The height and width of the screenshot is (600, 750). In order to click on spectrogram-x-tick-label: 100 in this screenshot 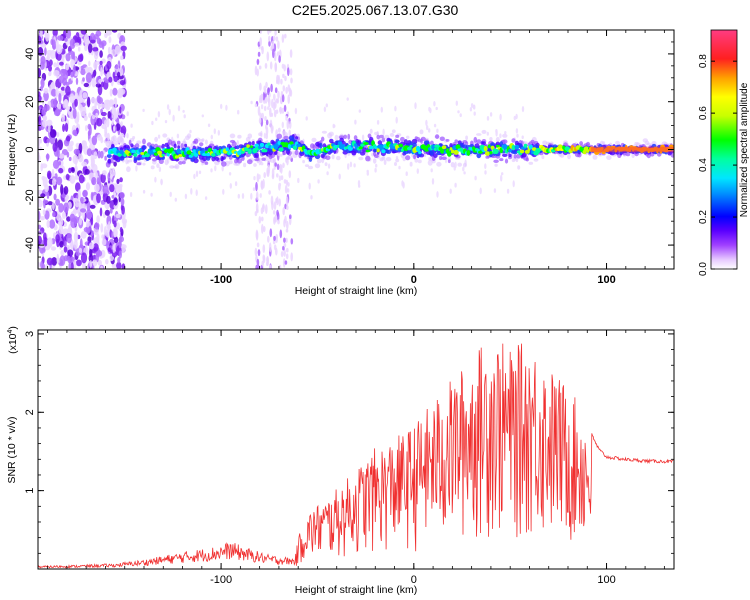, I will do `click(606, 280)`.